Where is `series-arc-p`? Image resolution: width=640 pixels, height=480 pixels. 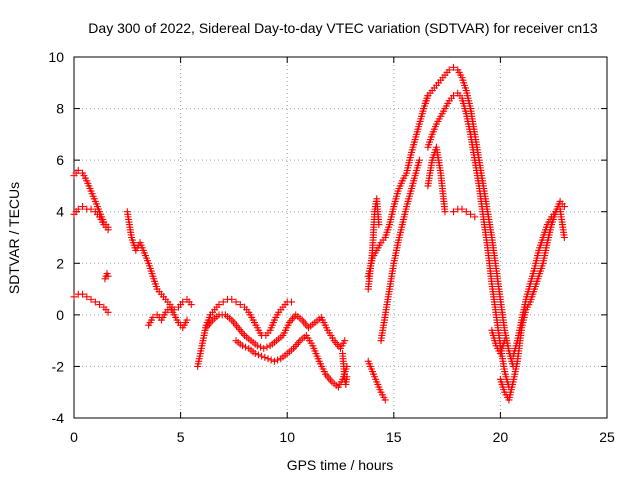
series-arc-p is located at coordinates (468, 240).